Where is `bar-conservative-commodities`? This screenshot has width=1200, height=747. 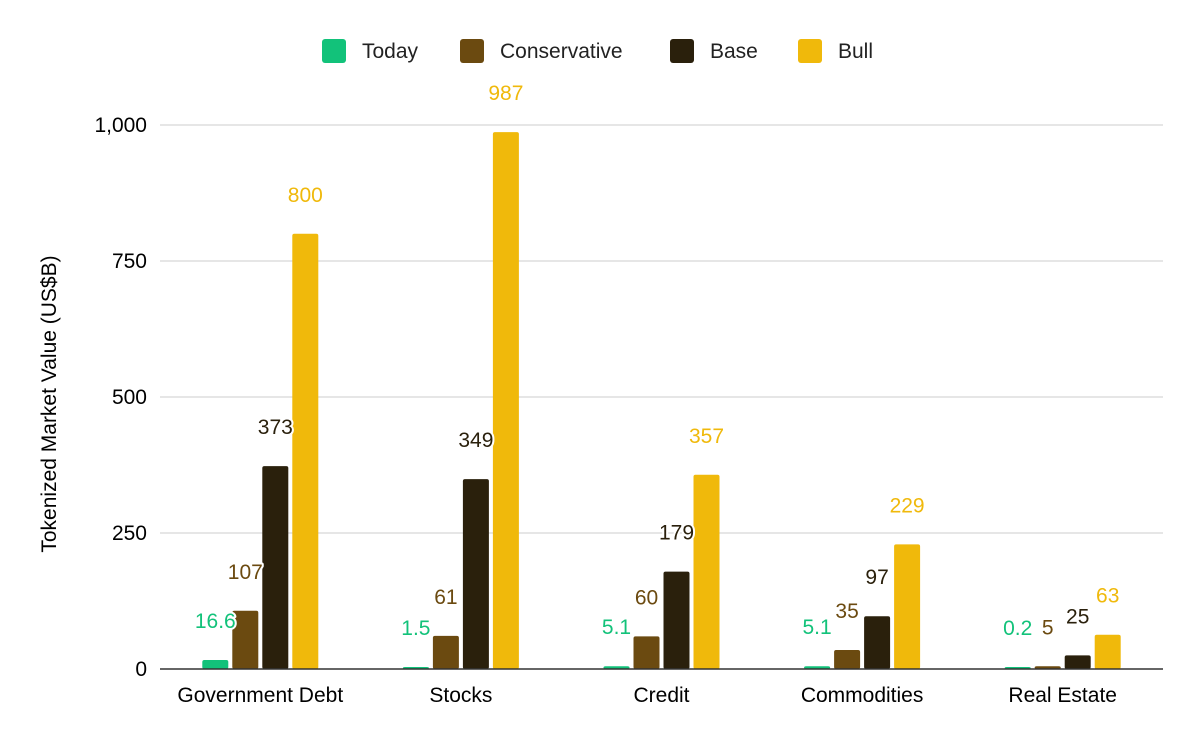 bar-conservative-commodities is located at coordinates (847, 659).